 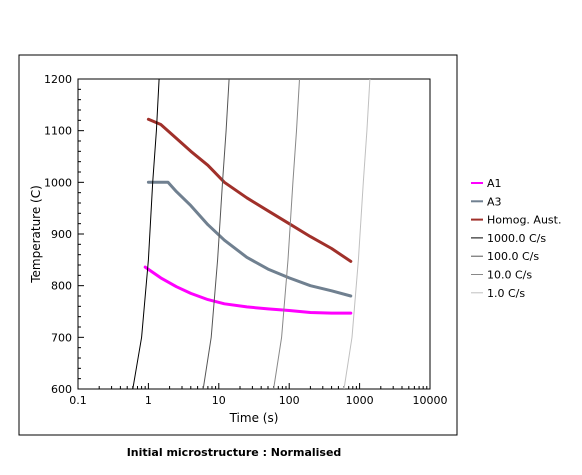 I want to click on x-tick-label: 10000, so click(x=430, y=400).